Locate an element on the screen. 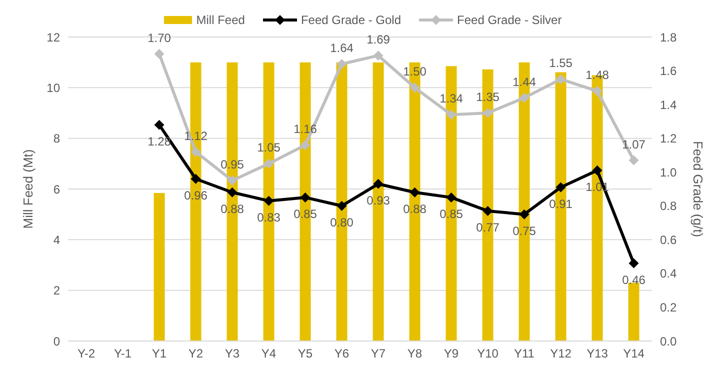 The image size is (724, 377). data-label: 1.34 is located at coordinates (452, 99).